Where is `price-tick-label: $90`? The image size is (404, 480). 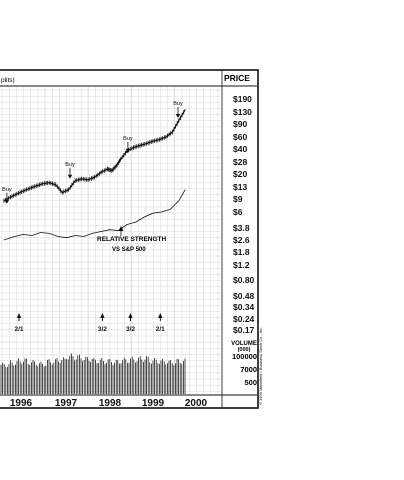
price-tick-label: $90 is located at coordinates (240, 124).